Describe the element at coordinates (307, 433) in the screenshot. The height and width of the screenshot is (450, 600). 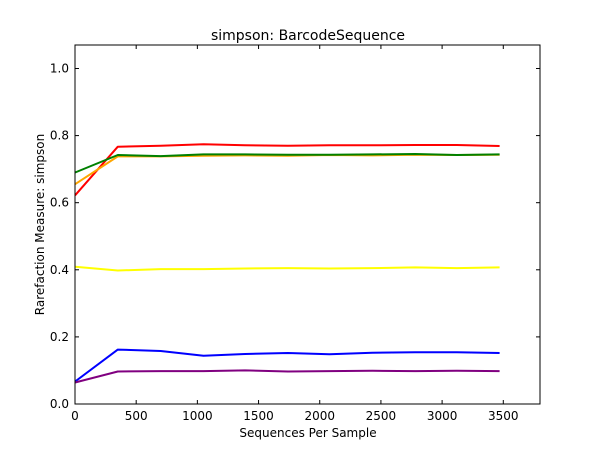
I see `x-axis-label: Sequences Per Sample` at that location.